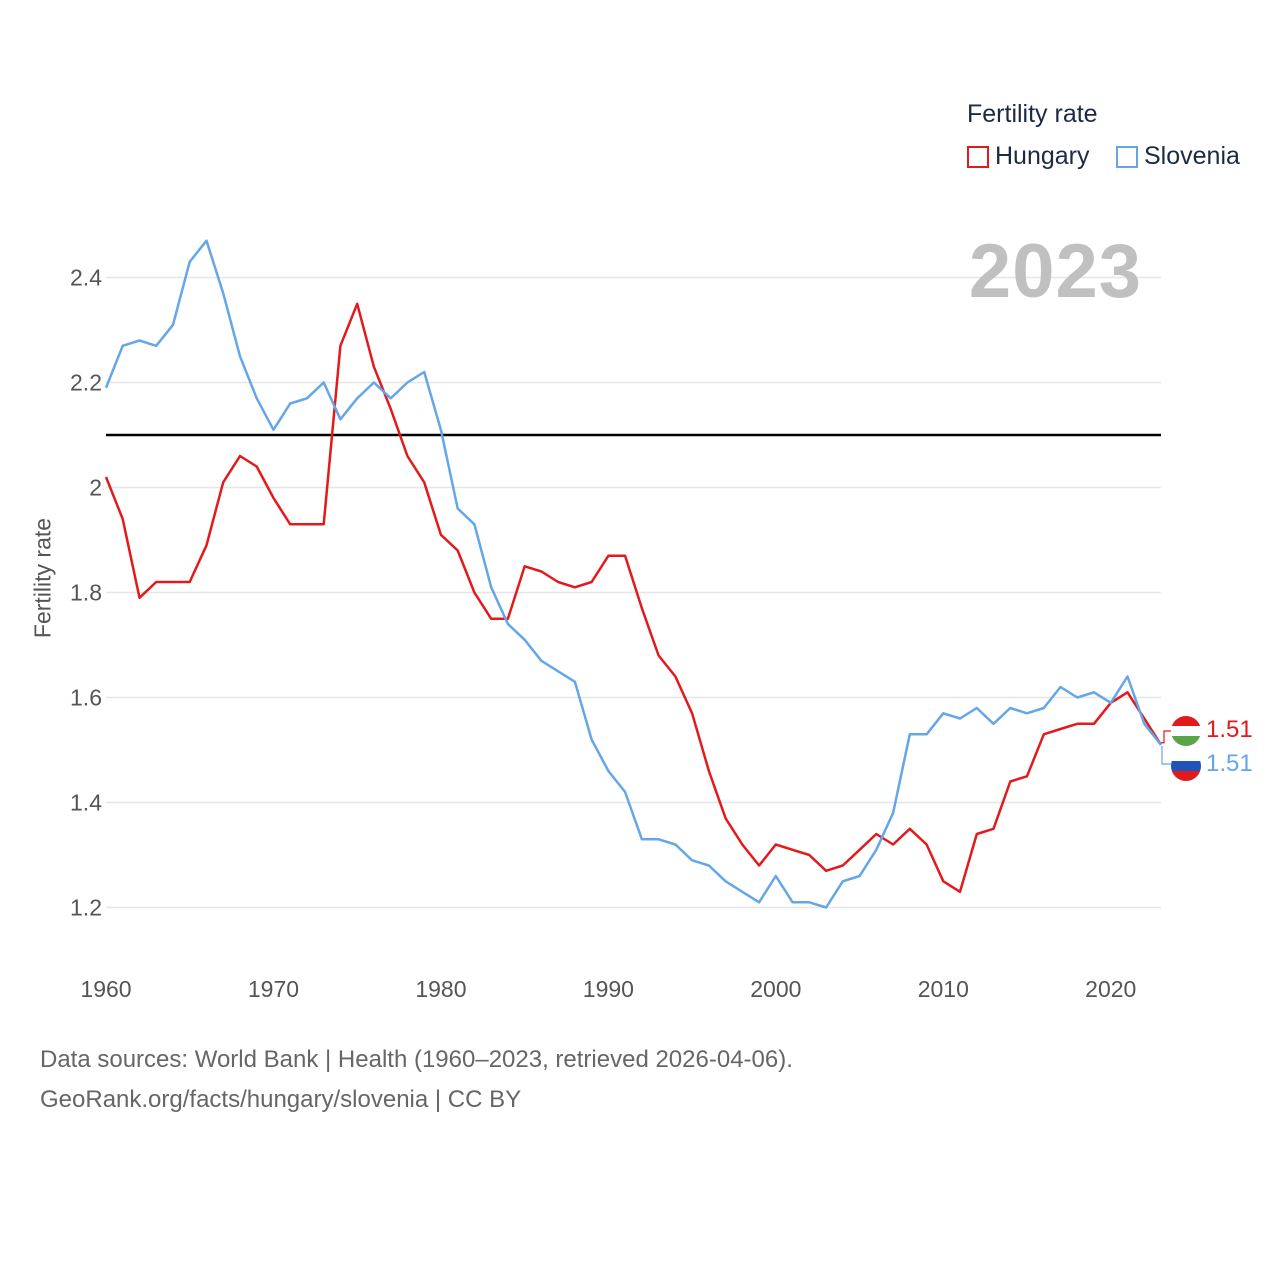  What do you see at coordinates (42, 578) in the screenshot?
I see `y-axis-title: Fertility rate` at bounding box center [42, 578].